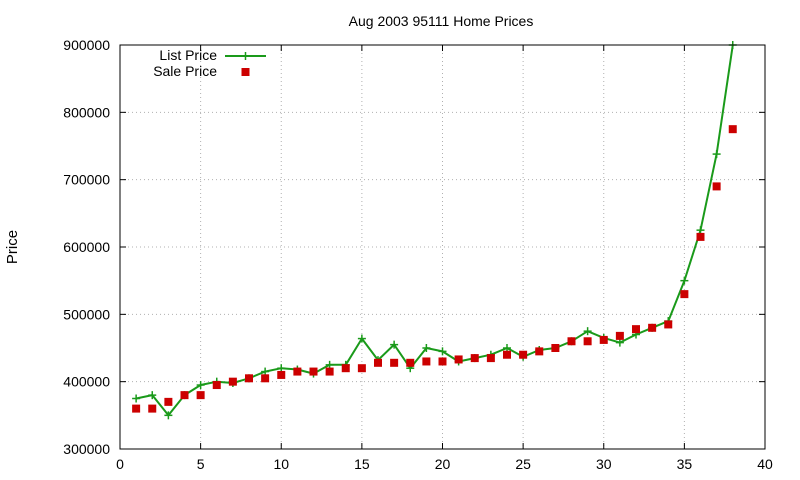 The width and height of the screenshot is (800, 480). What do you see at coordinates (12, 247) in the screenshot?
I see `y-axis-label: Price` at bounding box center [12, 247].